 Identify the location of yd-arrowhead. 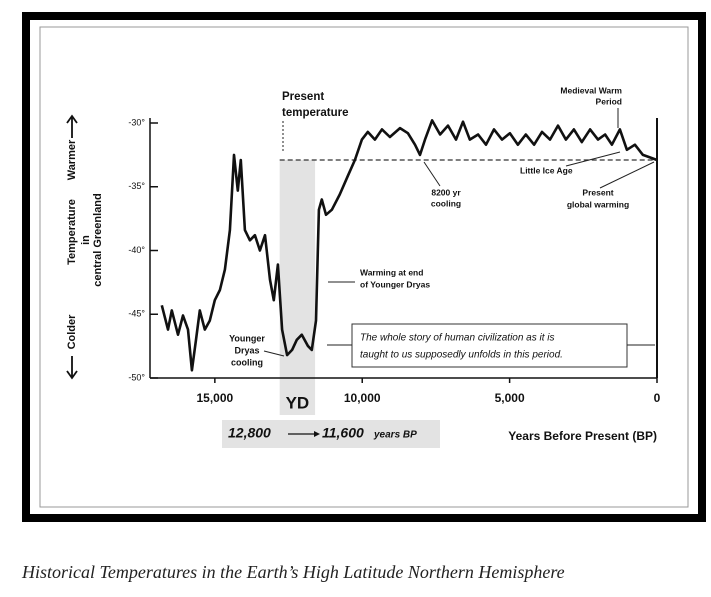
(317, 434).